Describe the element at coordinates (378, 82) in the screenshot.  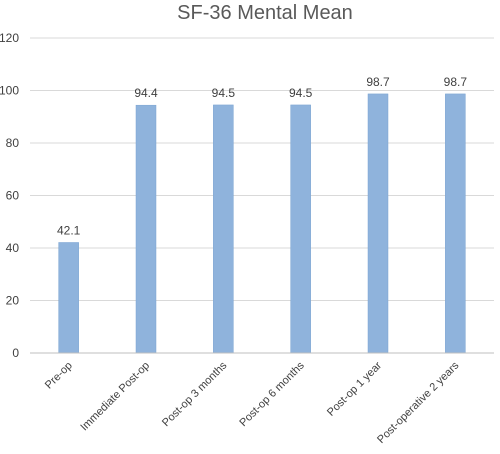
I see `data-label-5: 98.7` at that location.